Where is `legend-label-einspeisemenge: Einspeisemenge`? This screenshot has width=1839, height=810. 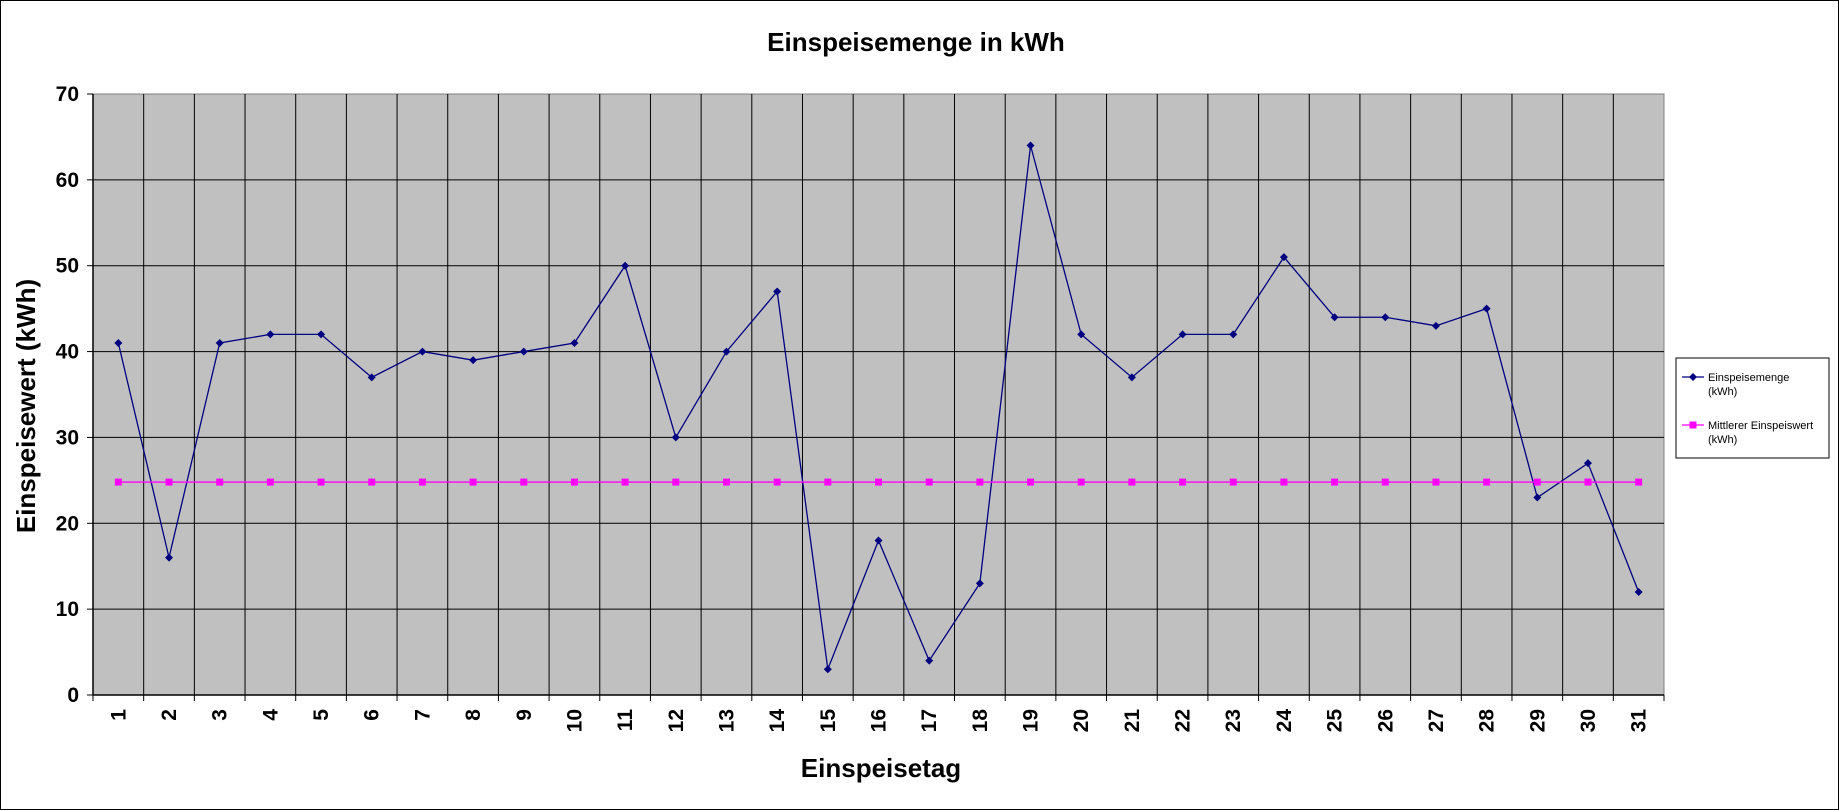 legend-label-einspeisemenge: Einspeisemenge is located at coordinates (1748, 378).